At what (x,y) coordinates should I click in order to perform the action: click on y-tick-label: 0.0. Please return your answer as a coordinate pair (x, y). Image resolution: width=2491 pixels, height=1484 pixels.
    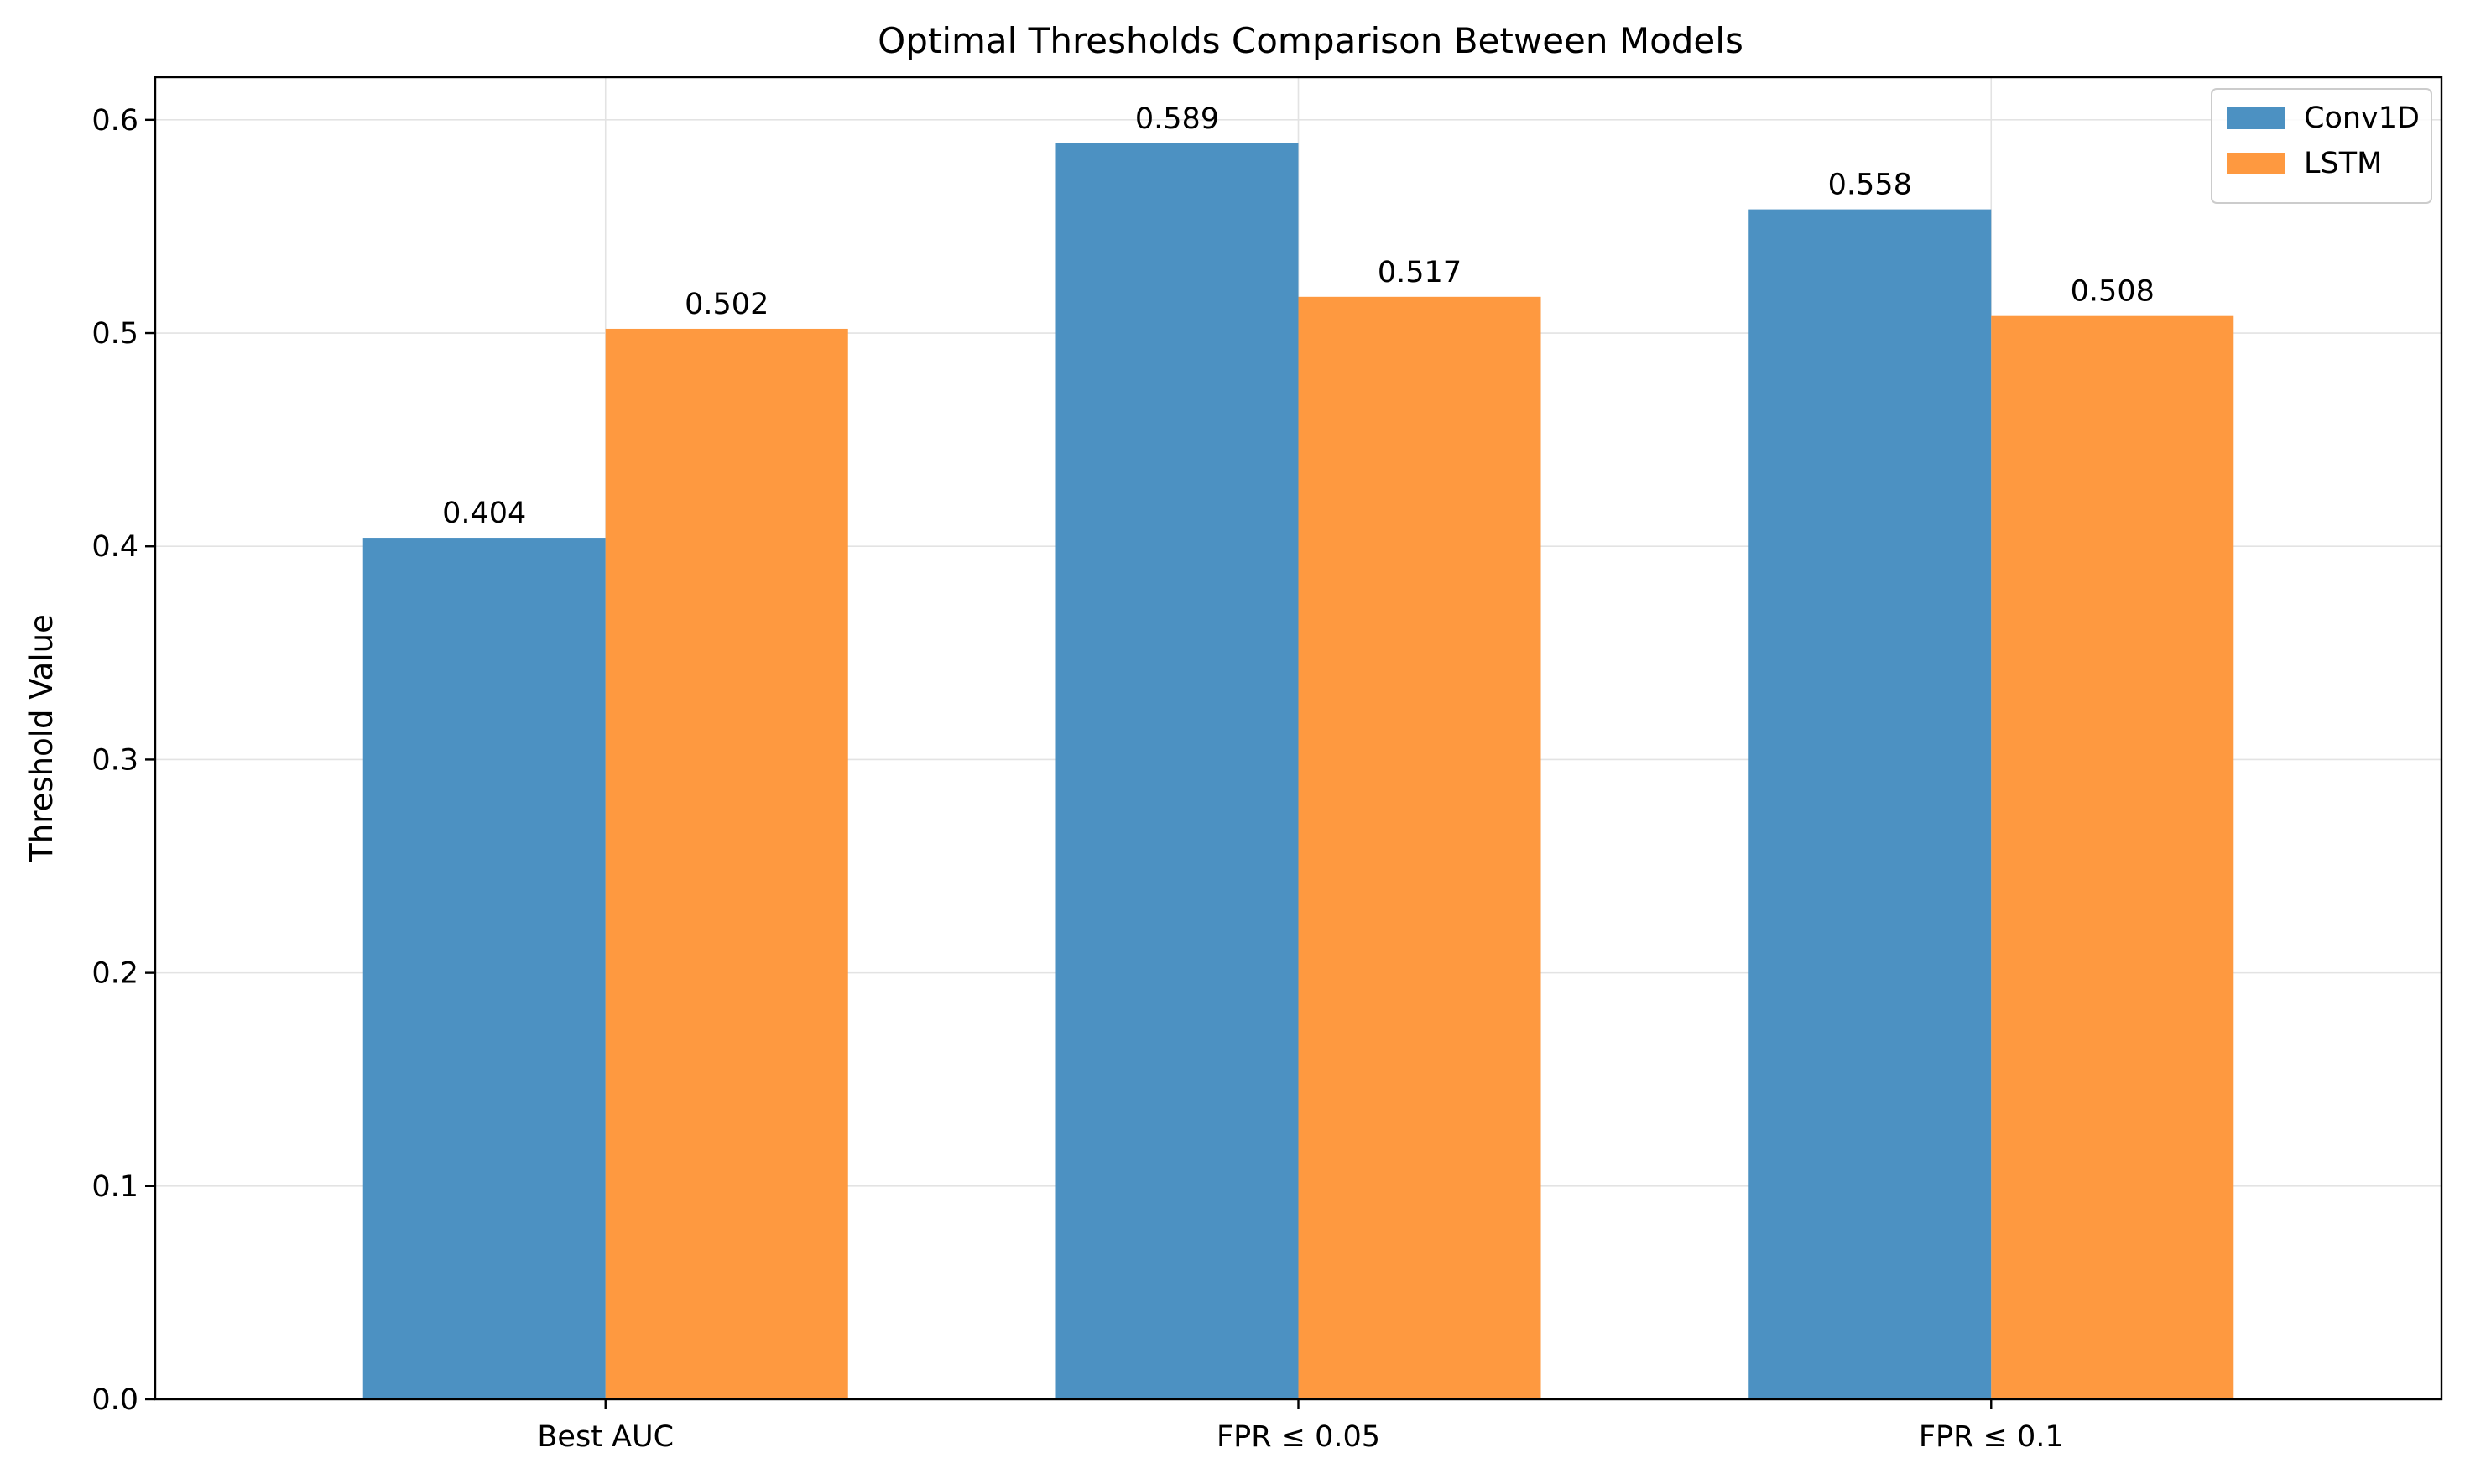
    Looking at the image, I should click on (114, 1400).